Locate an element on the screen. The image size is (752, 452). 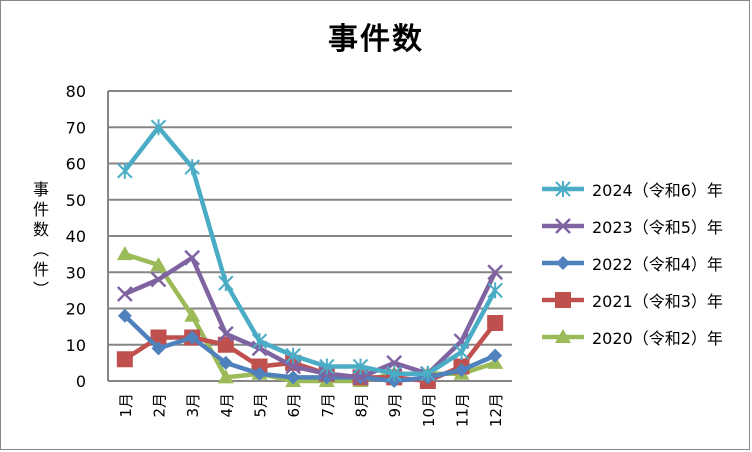
y-axis-label-char: 数 is located at coordinates (40, 229).